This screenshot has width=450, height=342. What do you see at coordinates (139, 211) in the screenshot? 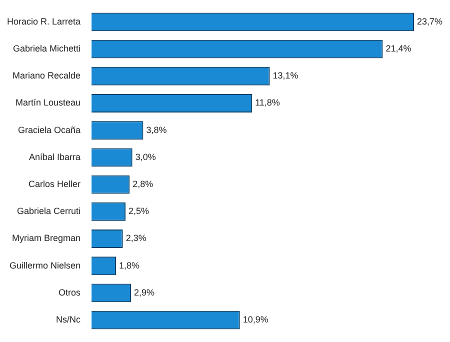
I see `data-label: 2,5%` at bounding box center [139, 211].